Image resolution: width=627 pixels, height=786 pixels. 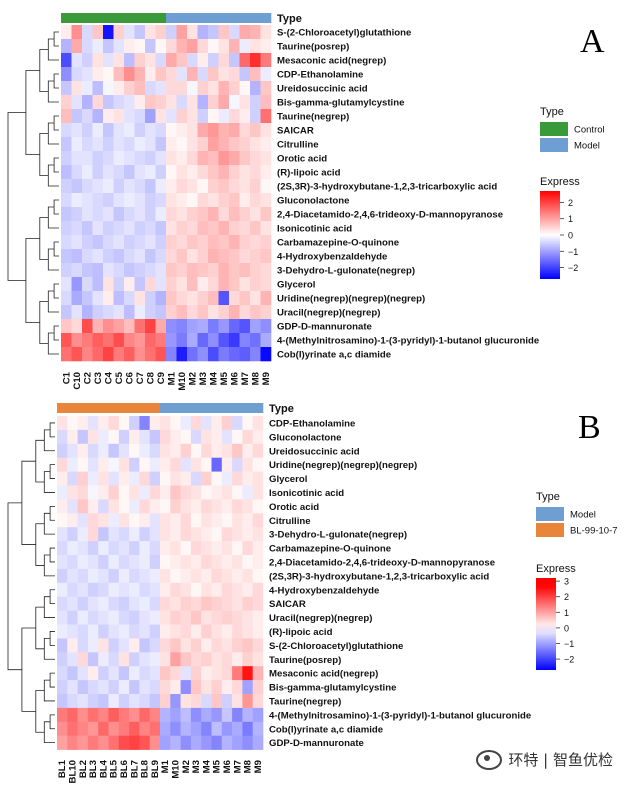 I want to click on column-label: C8, so click(x=150, y=377).